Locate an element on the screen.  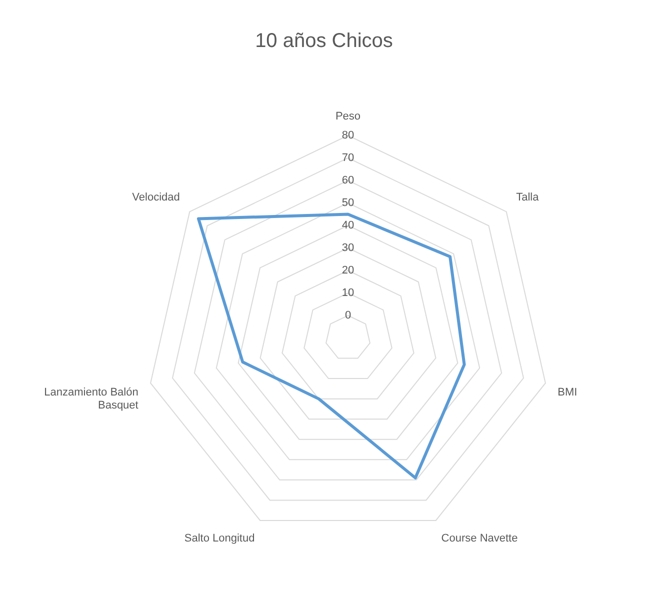
y-tick-label: 70 is located at coordinates (348, 158).